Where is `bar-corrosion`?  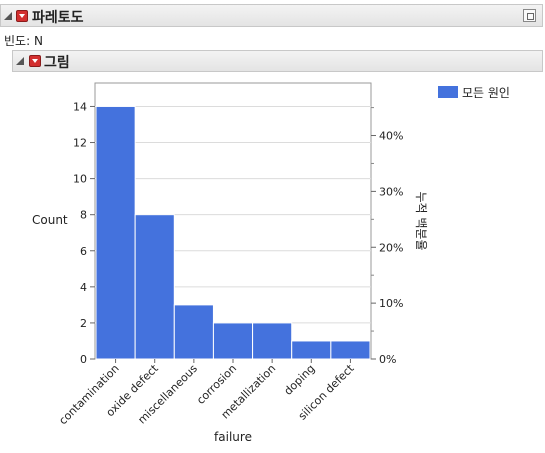 bar-corrosion is located at coordinates (233, 341).